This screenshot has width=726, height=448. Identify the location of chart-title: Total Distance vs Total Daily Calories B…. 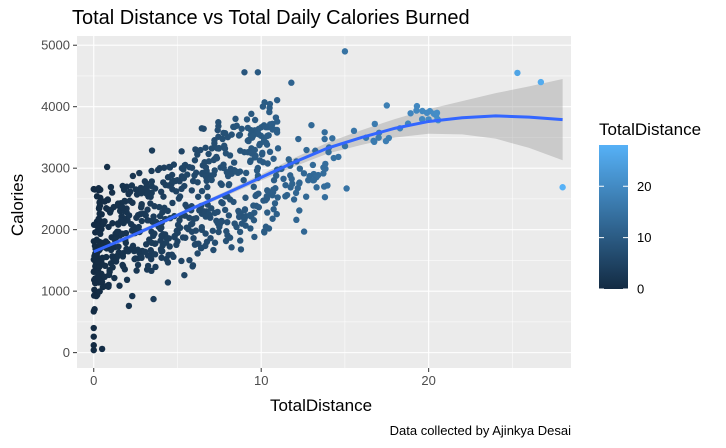
(271, 18).